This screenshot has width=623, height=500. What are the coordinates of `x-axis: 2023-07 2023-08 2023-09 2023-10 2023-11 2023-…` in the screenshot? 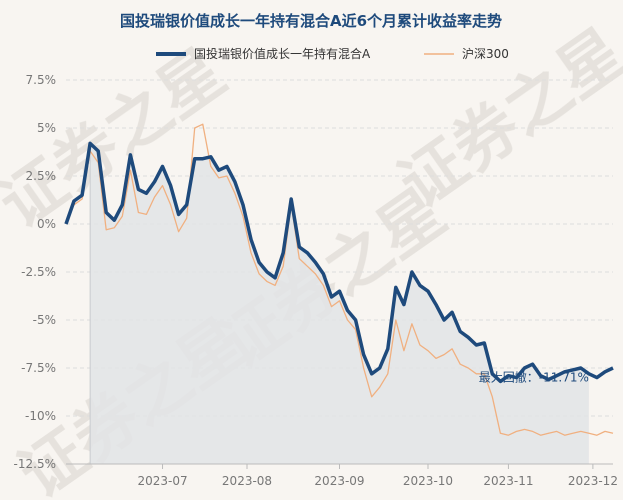 It's located at (342, 475).